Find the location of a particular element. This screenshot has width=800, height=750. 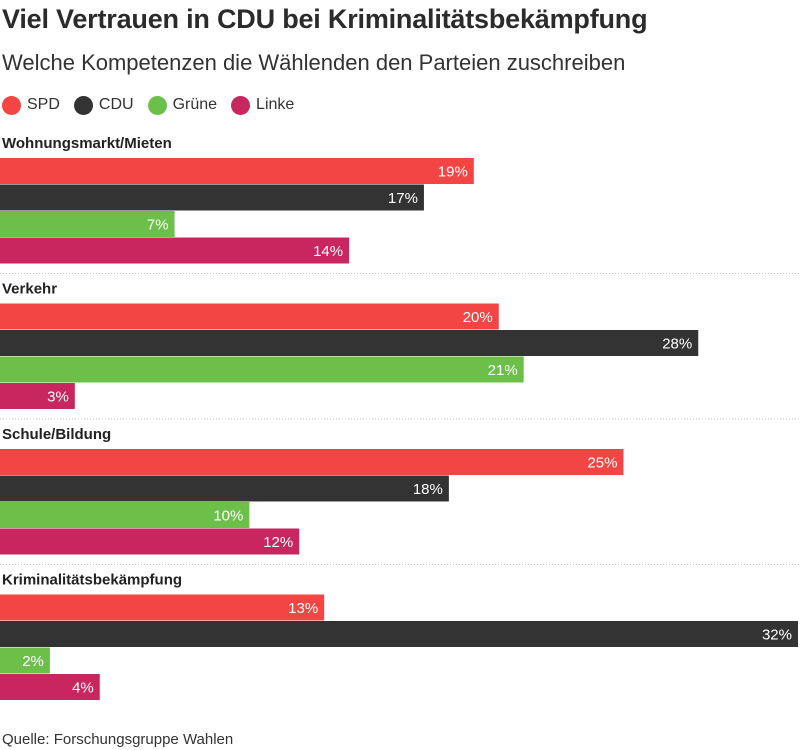

bar-value-label-cdu-kriminalitaetsbekaempfung: 32% is located at coordinates (777, 635).